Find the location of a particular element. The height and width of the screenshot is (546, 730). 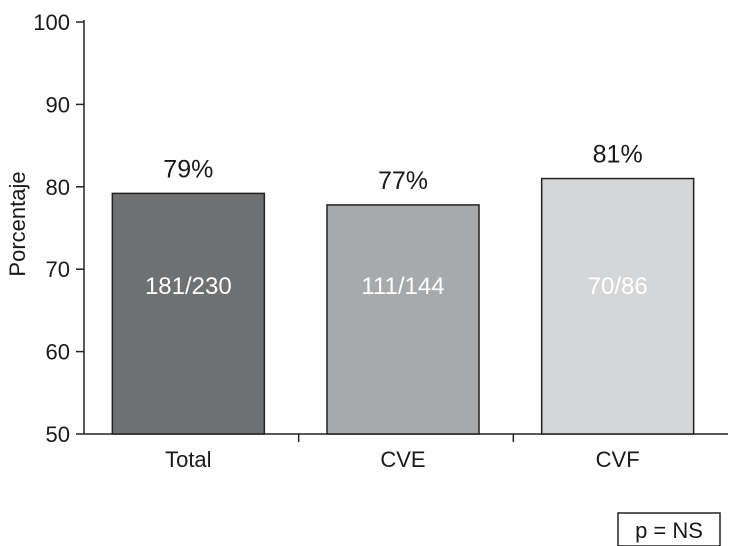

y-axis-label: Porcentaje is located at coordinates (17, 223).